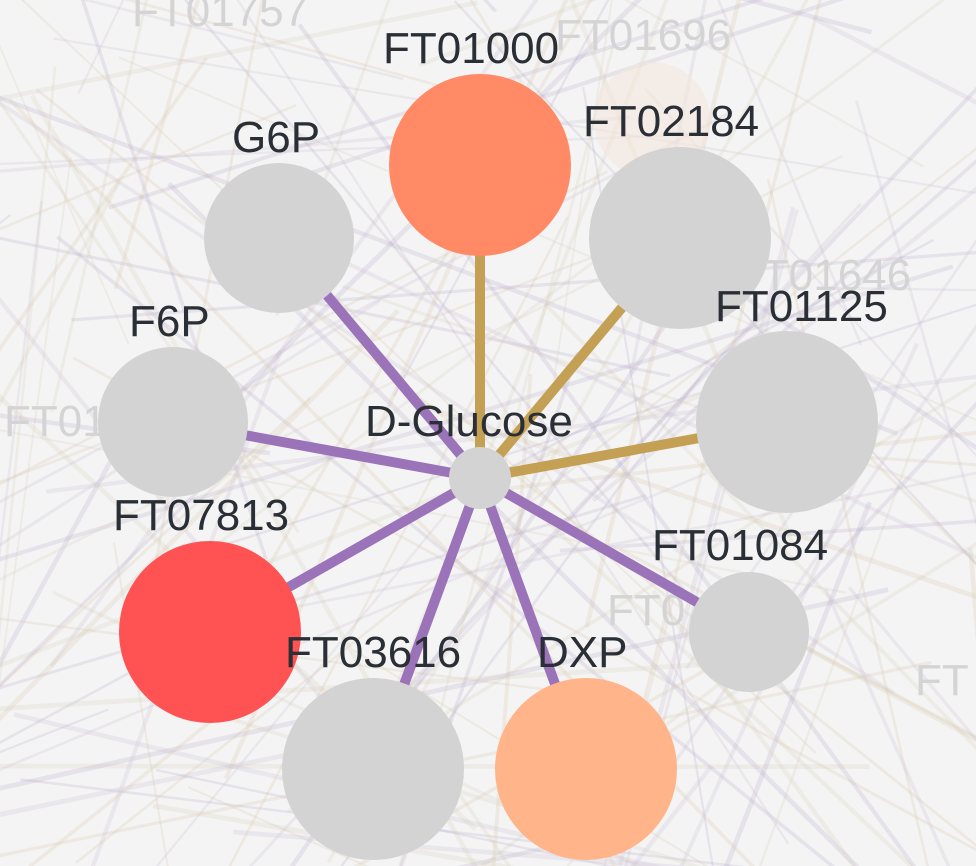 The width and height of the screenshot is (976, 866). I want to click on node-label-ft01125: FT01125, so click(801, 306).